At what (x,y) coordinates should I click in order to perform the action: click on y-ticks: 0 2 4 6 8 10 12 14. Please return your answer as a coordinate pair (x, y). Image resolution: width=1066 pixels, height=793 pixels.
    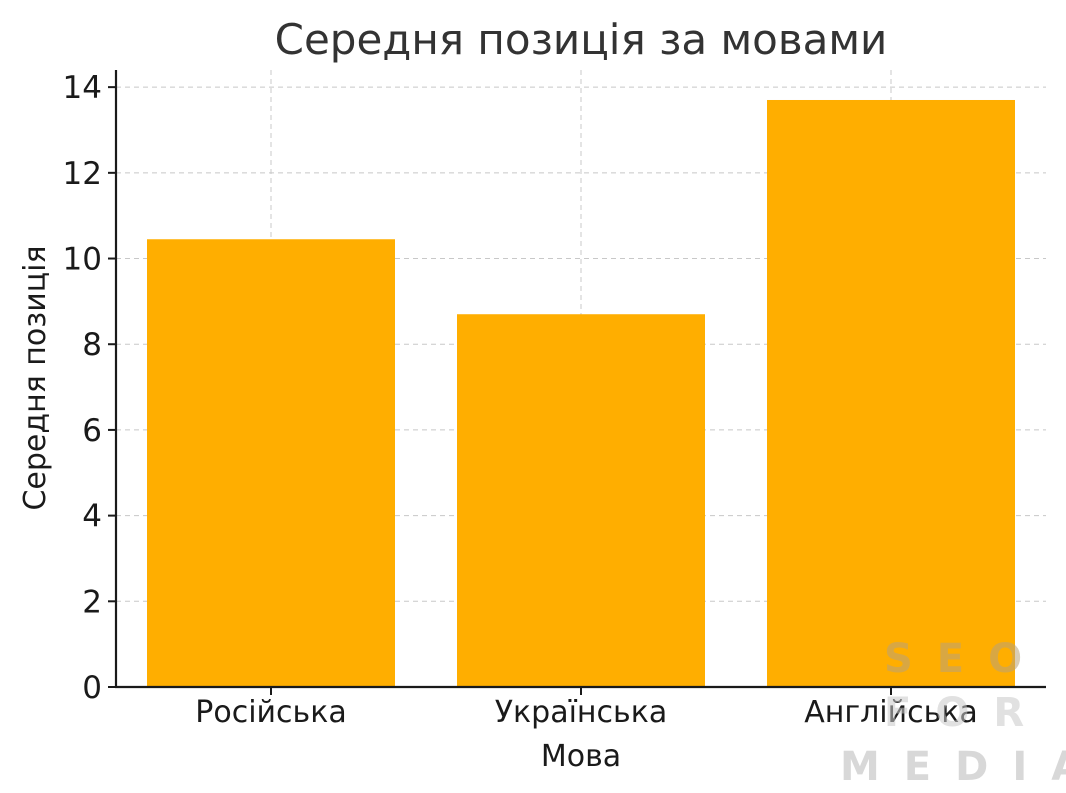
    Looking at the image, I should click on (89, 388).